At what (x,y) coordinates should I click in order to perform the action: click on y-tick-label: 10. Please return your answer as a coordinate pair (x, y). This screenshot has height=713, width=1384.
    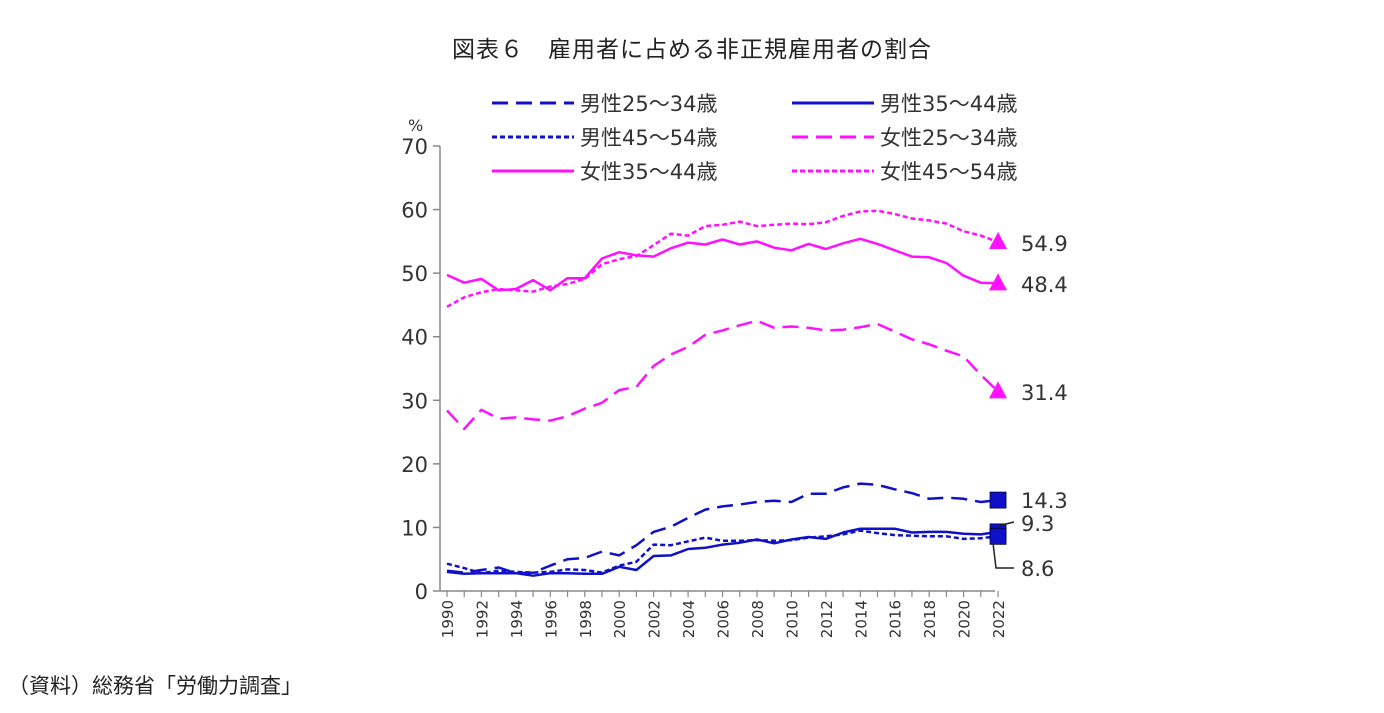
    Looking at the image, I should click on (414, 528).